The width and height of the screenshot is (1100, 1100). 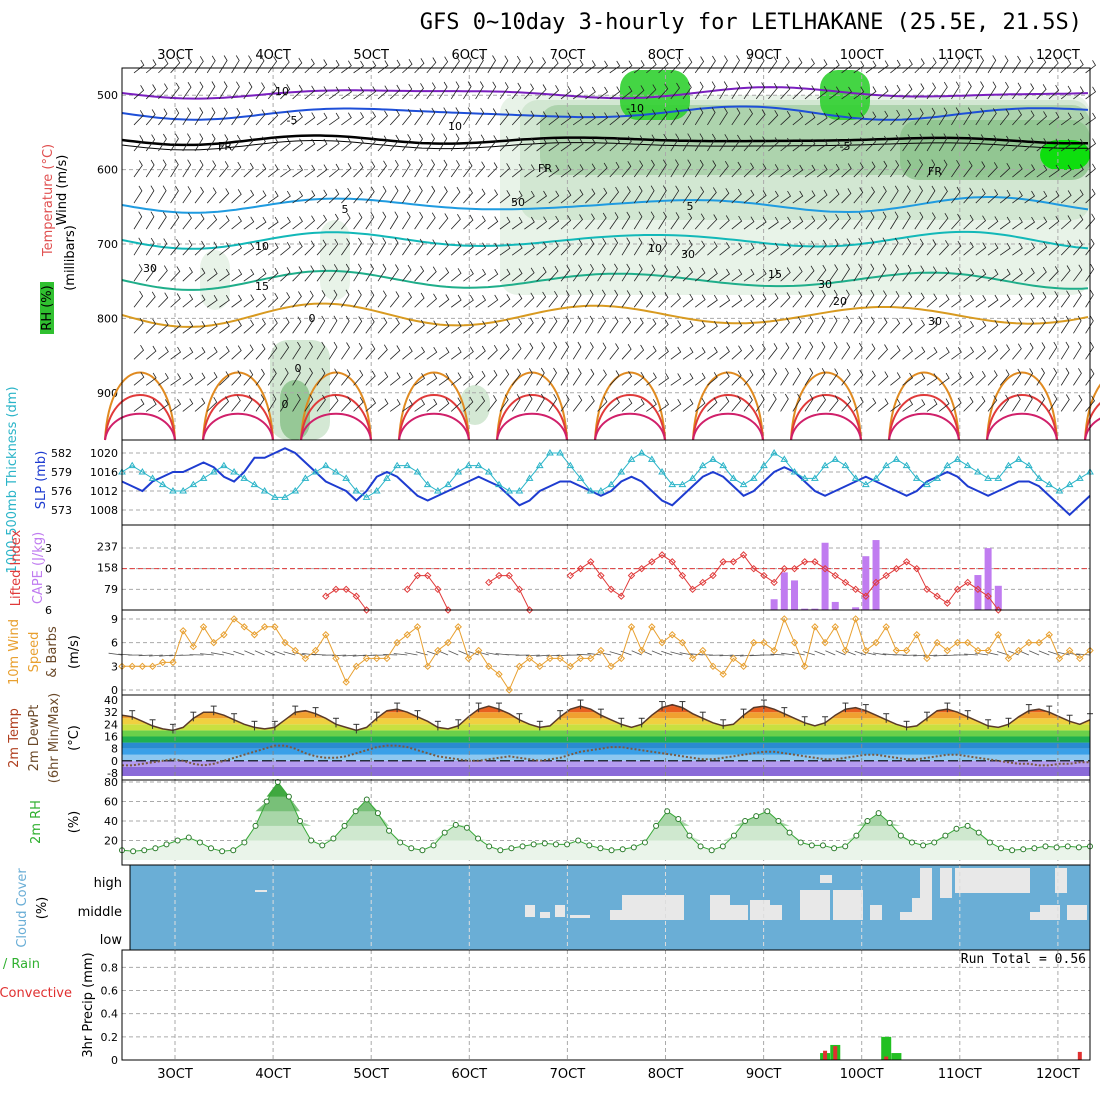 What do you see at coordinates (110, 1037) in the screenshot?
I see `precip-y-tick: 0.2` at bounding box center [110, 1037].